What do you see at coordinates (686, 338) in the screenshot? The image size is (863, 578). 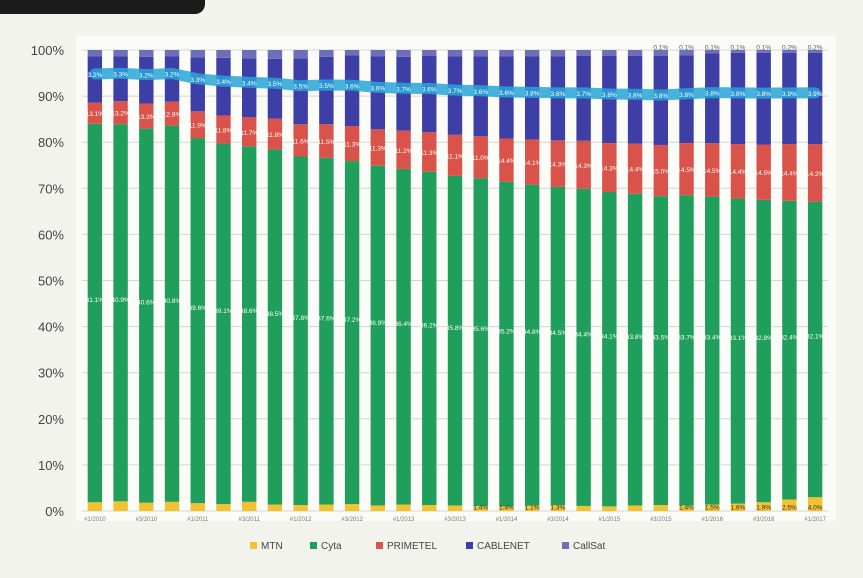 I see `data-label: 33.7%` at bounding box center [686, 338].